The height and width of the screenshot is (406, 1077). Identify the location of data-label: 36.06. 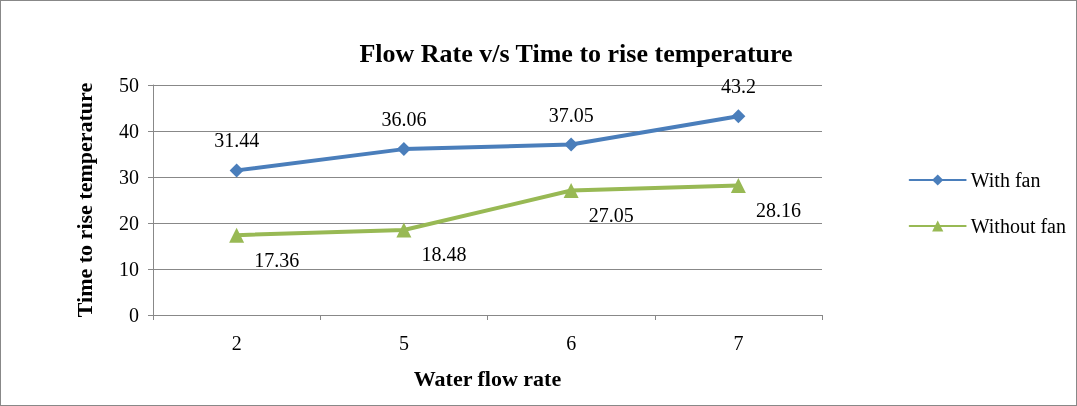
(404, 119).